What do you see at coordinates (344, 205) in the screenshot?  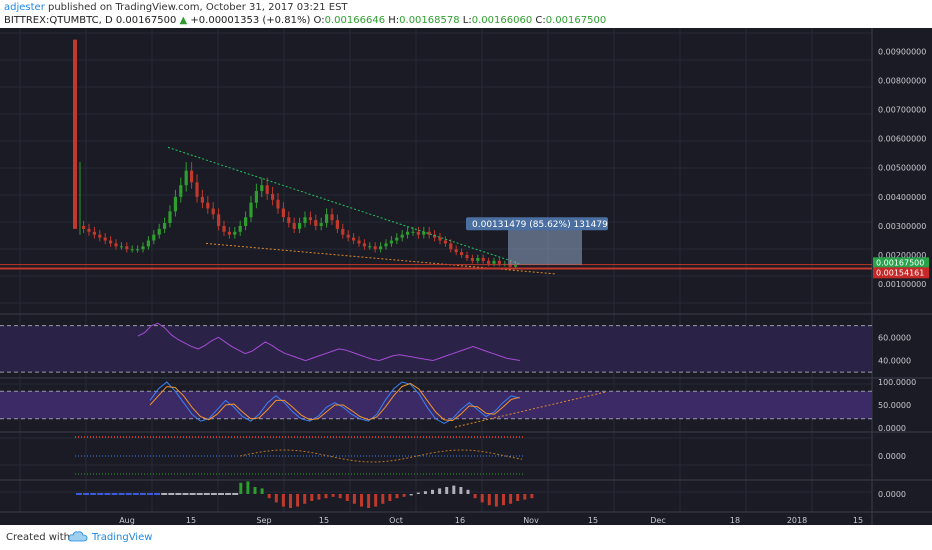 I see `descending-trendline` at bounding box center [344, 205].